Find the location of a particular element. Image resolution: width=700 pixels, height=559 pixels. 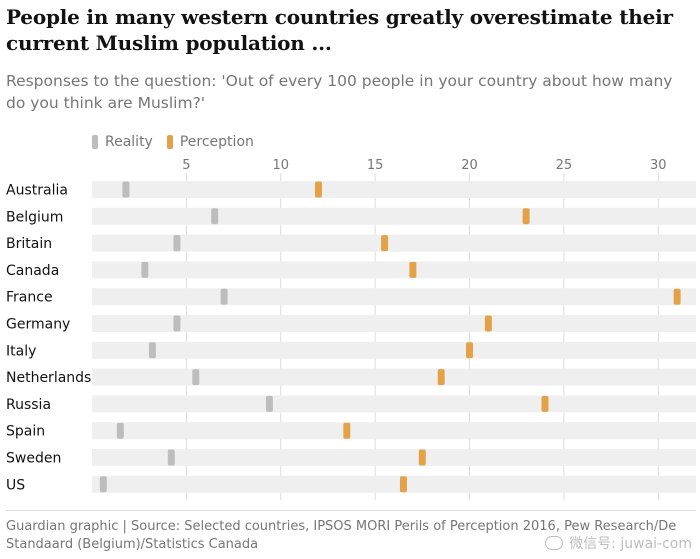

legend-swatch-reality is located at coordinates (95, 142).